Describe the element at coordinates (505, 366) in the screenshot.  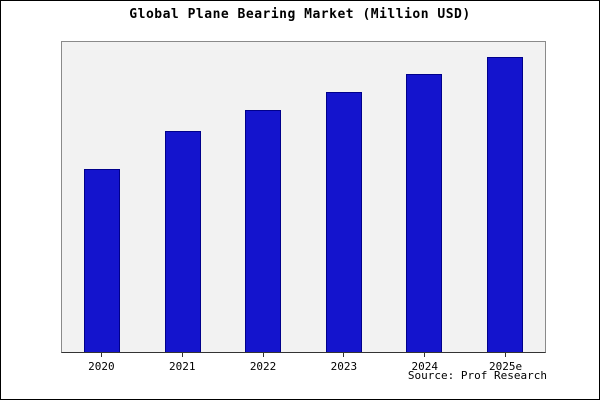
I see `x-tick-label-2025e: 2025e` at that location.